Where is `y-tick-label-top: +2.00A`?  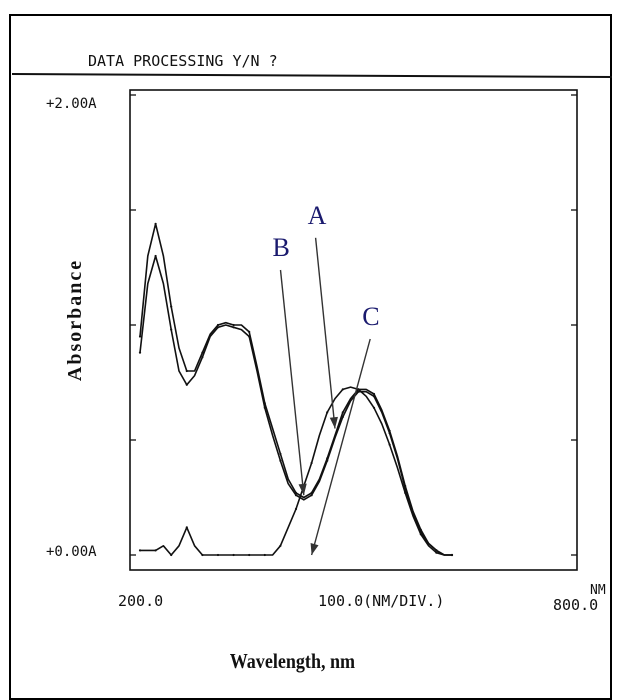
y-tick-label-top: +2.00A is located at coordinates (71, 104).